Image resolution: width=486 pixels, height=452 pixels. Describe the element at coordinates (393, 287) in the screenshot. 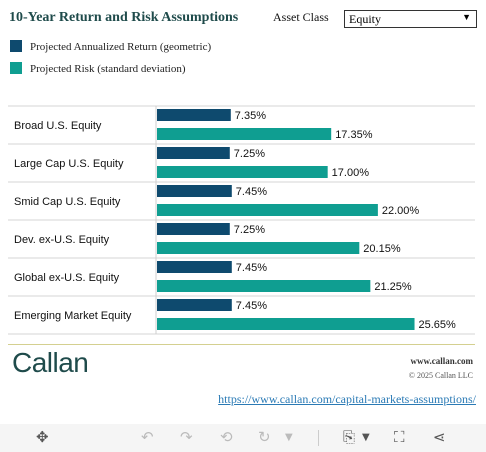

I see `risk-data-label: 21.25%` at that location.